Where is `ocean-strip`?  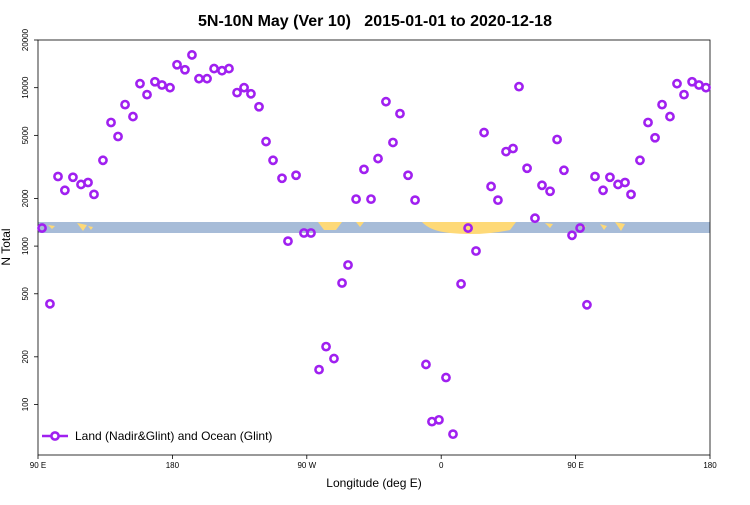 ocean-strip is located at coordinates (374, 227).